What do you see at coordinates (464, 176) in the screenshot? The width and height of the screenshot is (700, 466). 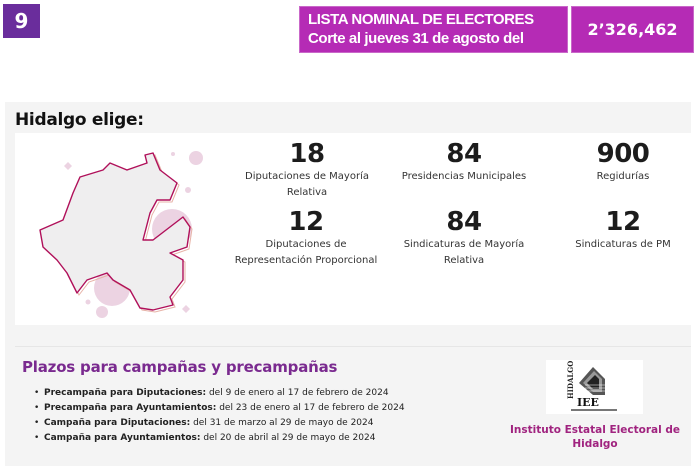 I see `stat-label: Presidencias Municipales` at bounding box center [464, 176].